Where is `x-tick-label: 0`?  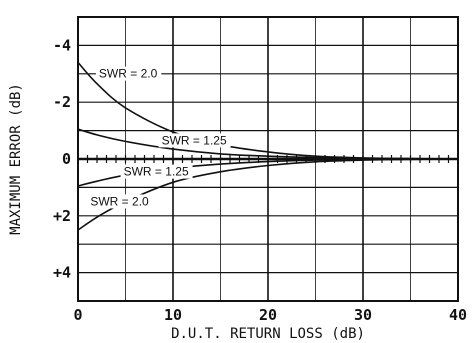 x-tick-label: 0 is located at coordinates (77, 315).